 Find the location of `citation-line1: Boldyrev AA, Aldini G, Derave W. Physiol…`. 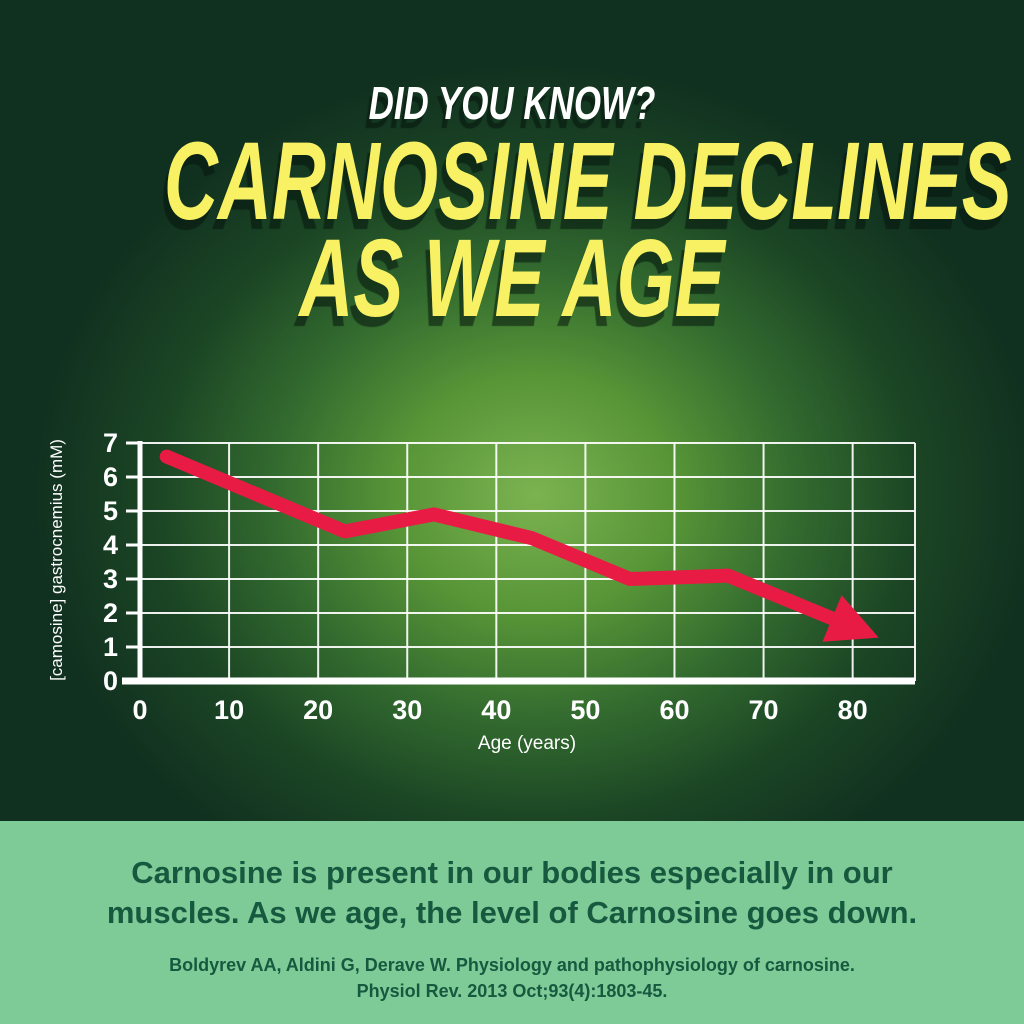

citation-line1: Boldyrev AA, Aldini G, Derave W. Physiol… is located at coordinates (512, 965).